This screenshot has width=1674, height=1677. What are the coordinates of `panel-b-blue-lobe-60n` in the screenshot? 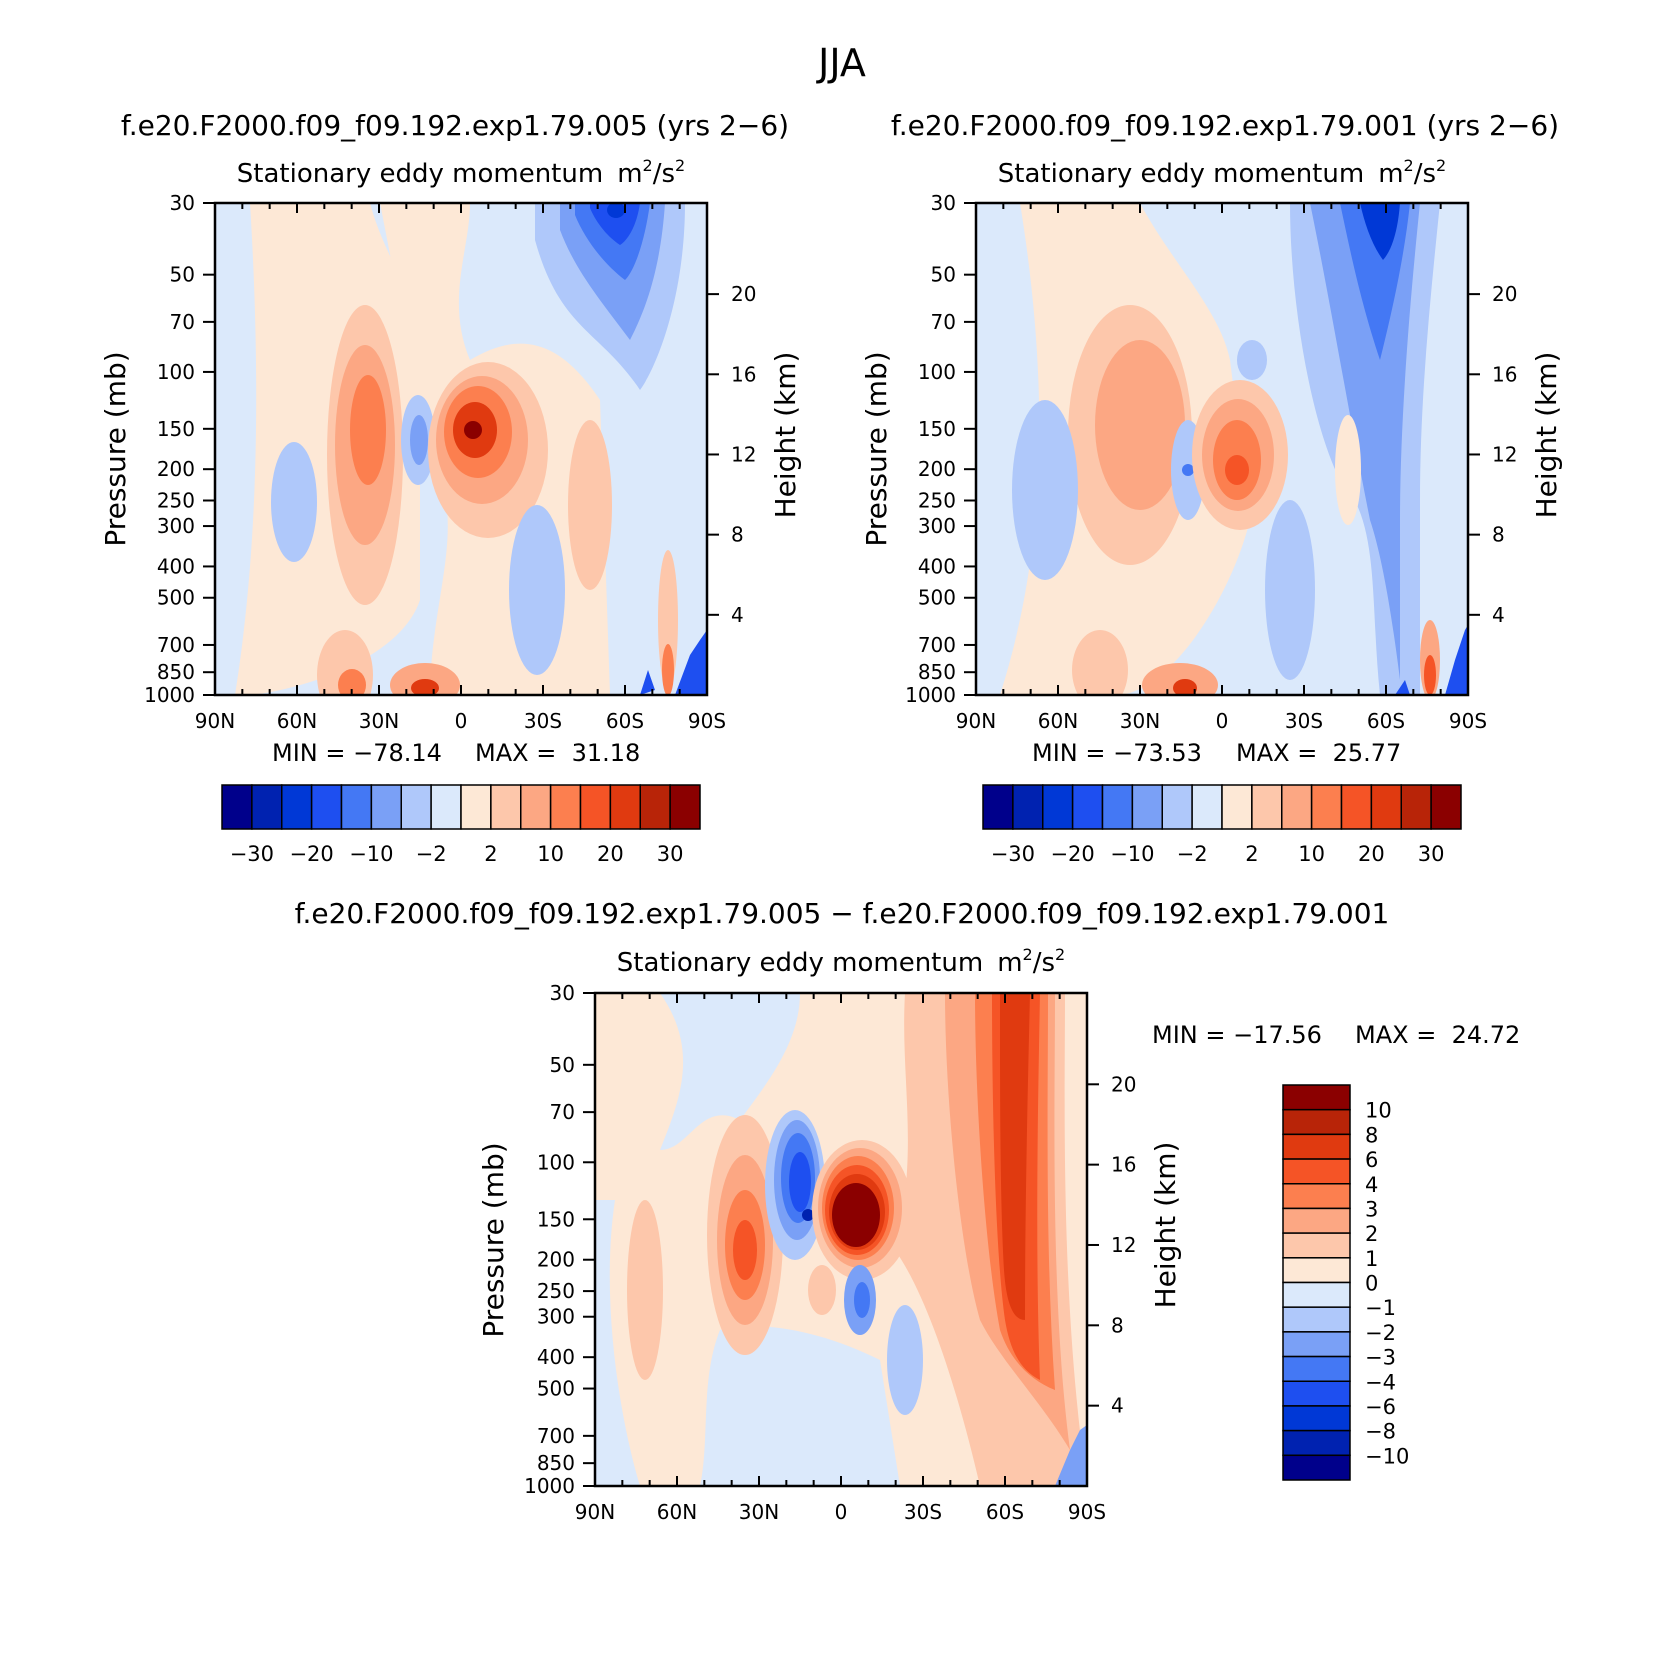 It's located at (1045, 490).